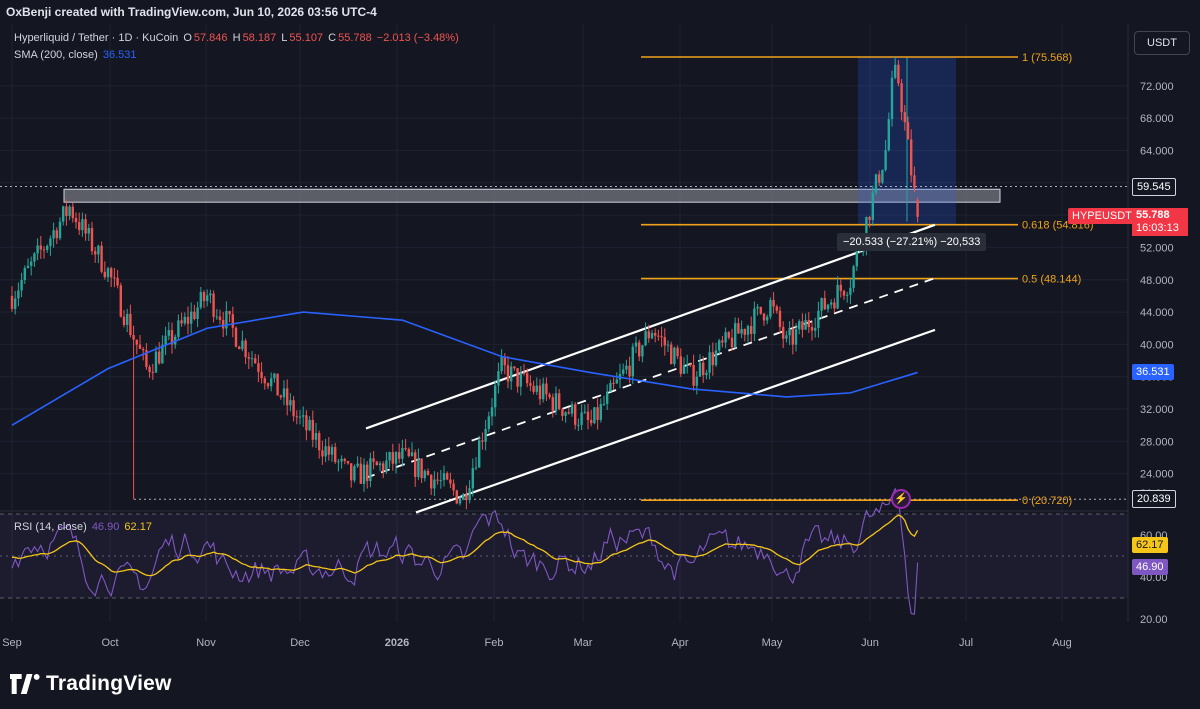 The height and width of the screenshot is (709, 1200). What do you see at coordinates (91, 684) in the screenshot?
I see `tradingview-logo: TradingView` at bounding box center [91, 684].